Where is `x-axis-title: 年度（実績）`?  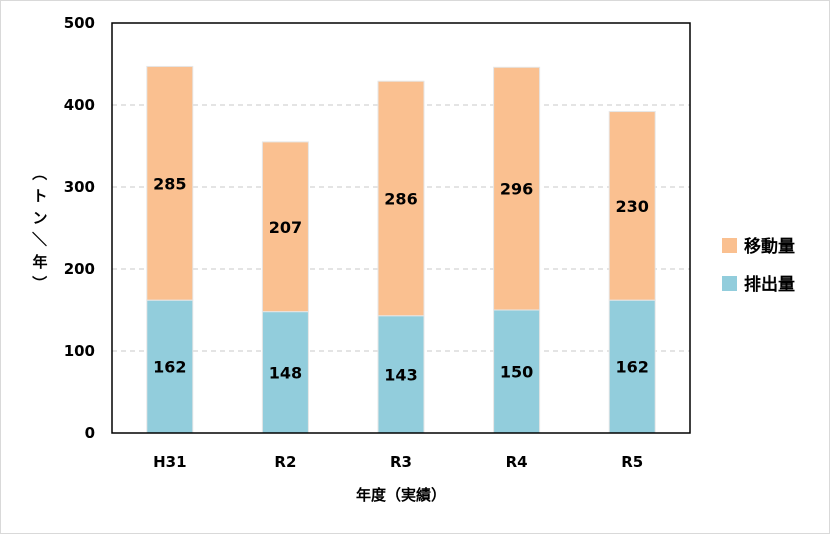 x-axis-title: 年度（実績） is located at coordinates (401, 495).